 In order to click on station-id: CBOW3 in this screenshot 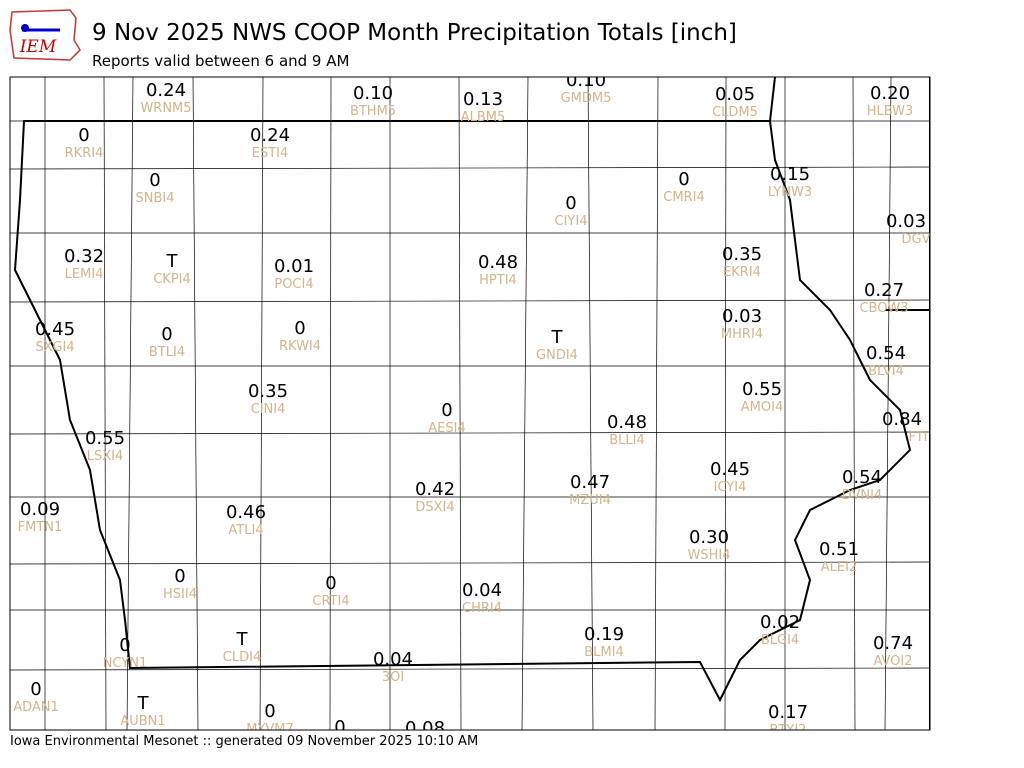, I will do `click(883, 308)`.